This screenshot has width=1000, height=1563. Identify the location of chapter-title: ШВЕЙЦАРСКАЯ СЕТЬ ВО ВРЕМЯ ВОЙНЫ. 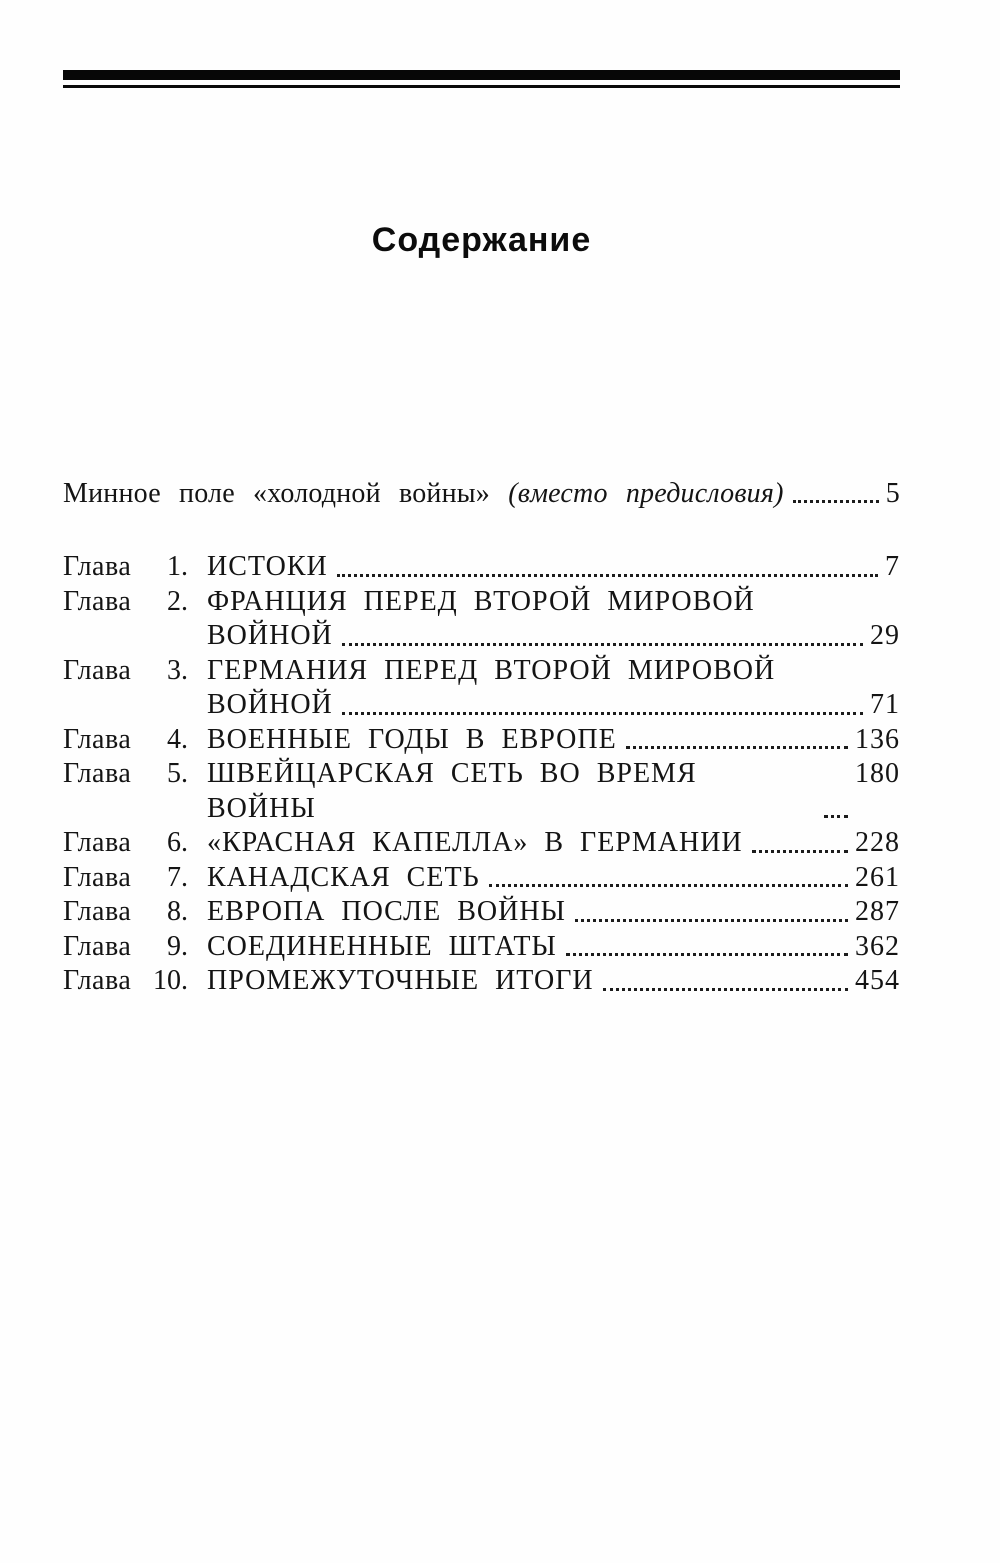
(452, 791).